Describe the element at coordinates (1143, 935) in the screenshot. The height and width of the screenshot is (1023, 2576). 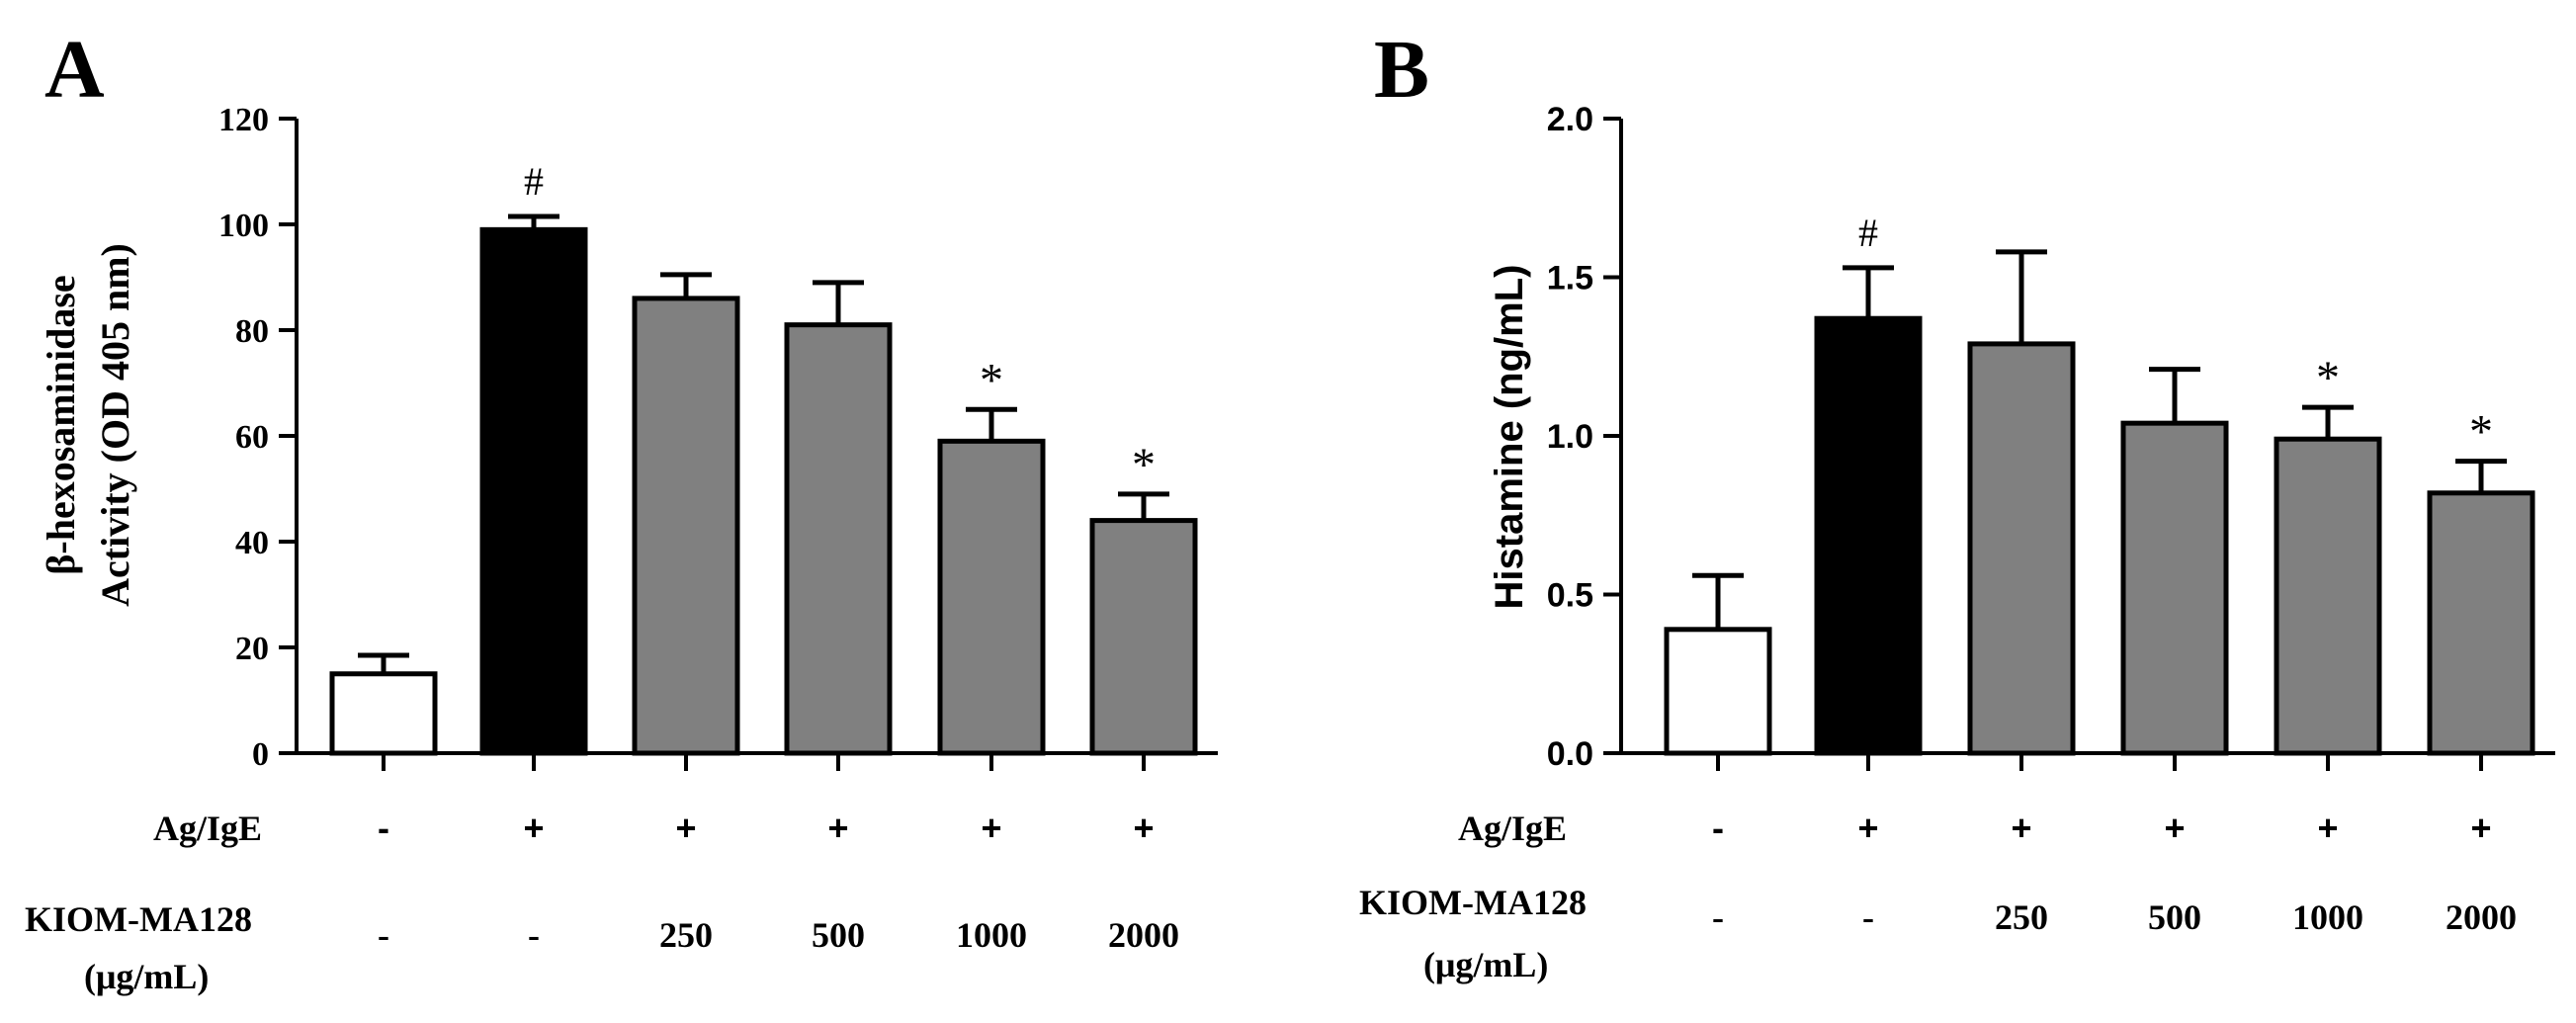
I see `panel-a-row2-cell: 2000` at that location.